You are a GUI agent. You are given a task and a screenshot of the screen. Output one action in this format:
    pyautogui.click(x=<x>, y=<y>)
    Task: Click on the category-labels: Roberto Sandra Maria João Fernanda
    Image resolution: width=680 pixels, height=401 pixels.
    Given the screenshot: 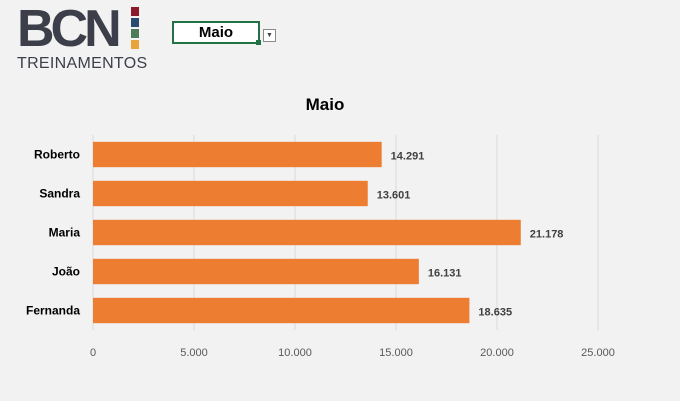 What is the action you would take?
    pyautogui.click(x=53, y=233)
    